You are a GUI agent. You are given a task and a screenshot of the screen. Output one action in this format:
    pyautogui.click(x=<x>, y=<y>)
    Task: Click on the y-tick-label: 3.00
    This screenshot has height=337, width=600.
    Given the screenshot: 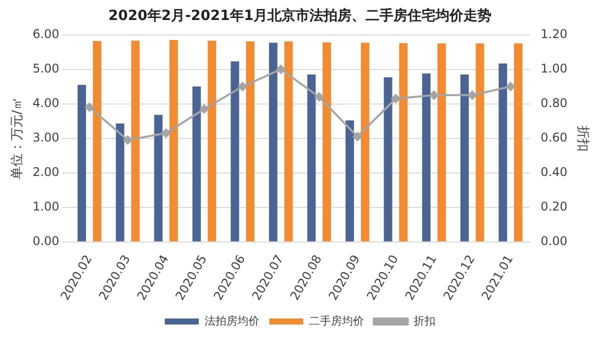 What is the action you would take?
    pyautogui.click(x=46, y=137)
    